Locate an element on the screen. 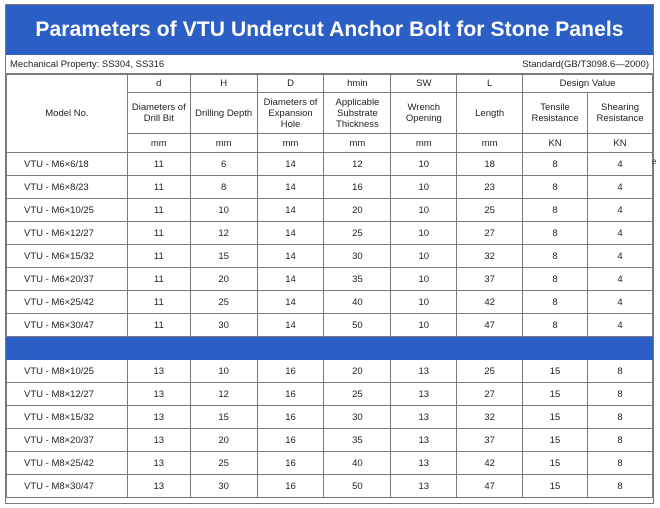 This screenshot has width=660, height=508. value-cell-L: 32 is located at coordinates (490, 417).